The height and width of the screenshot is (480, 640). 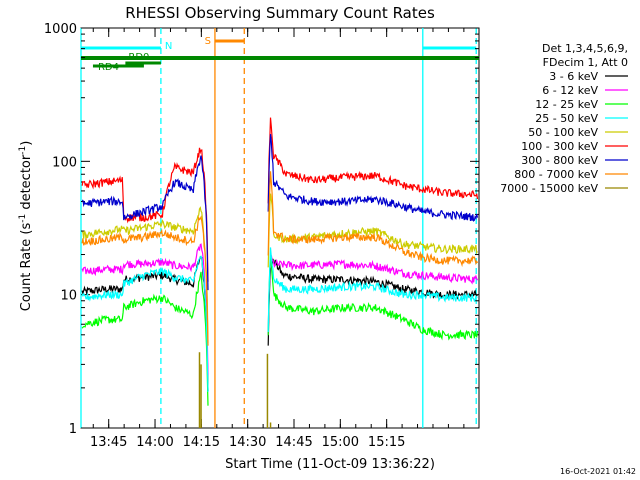 I want to click on y-axis-label: Count Rate (s-1 detector-1), so click(x=26, y=226).